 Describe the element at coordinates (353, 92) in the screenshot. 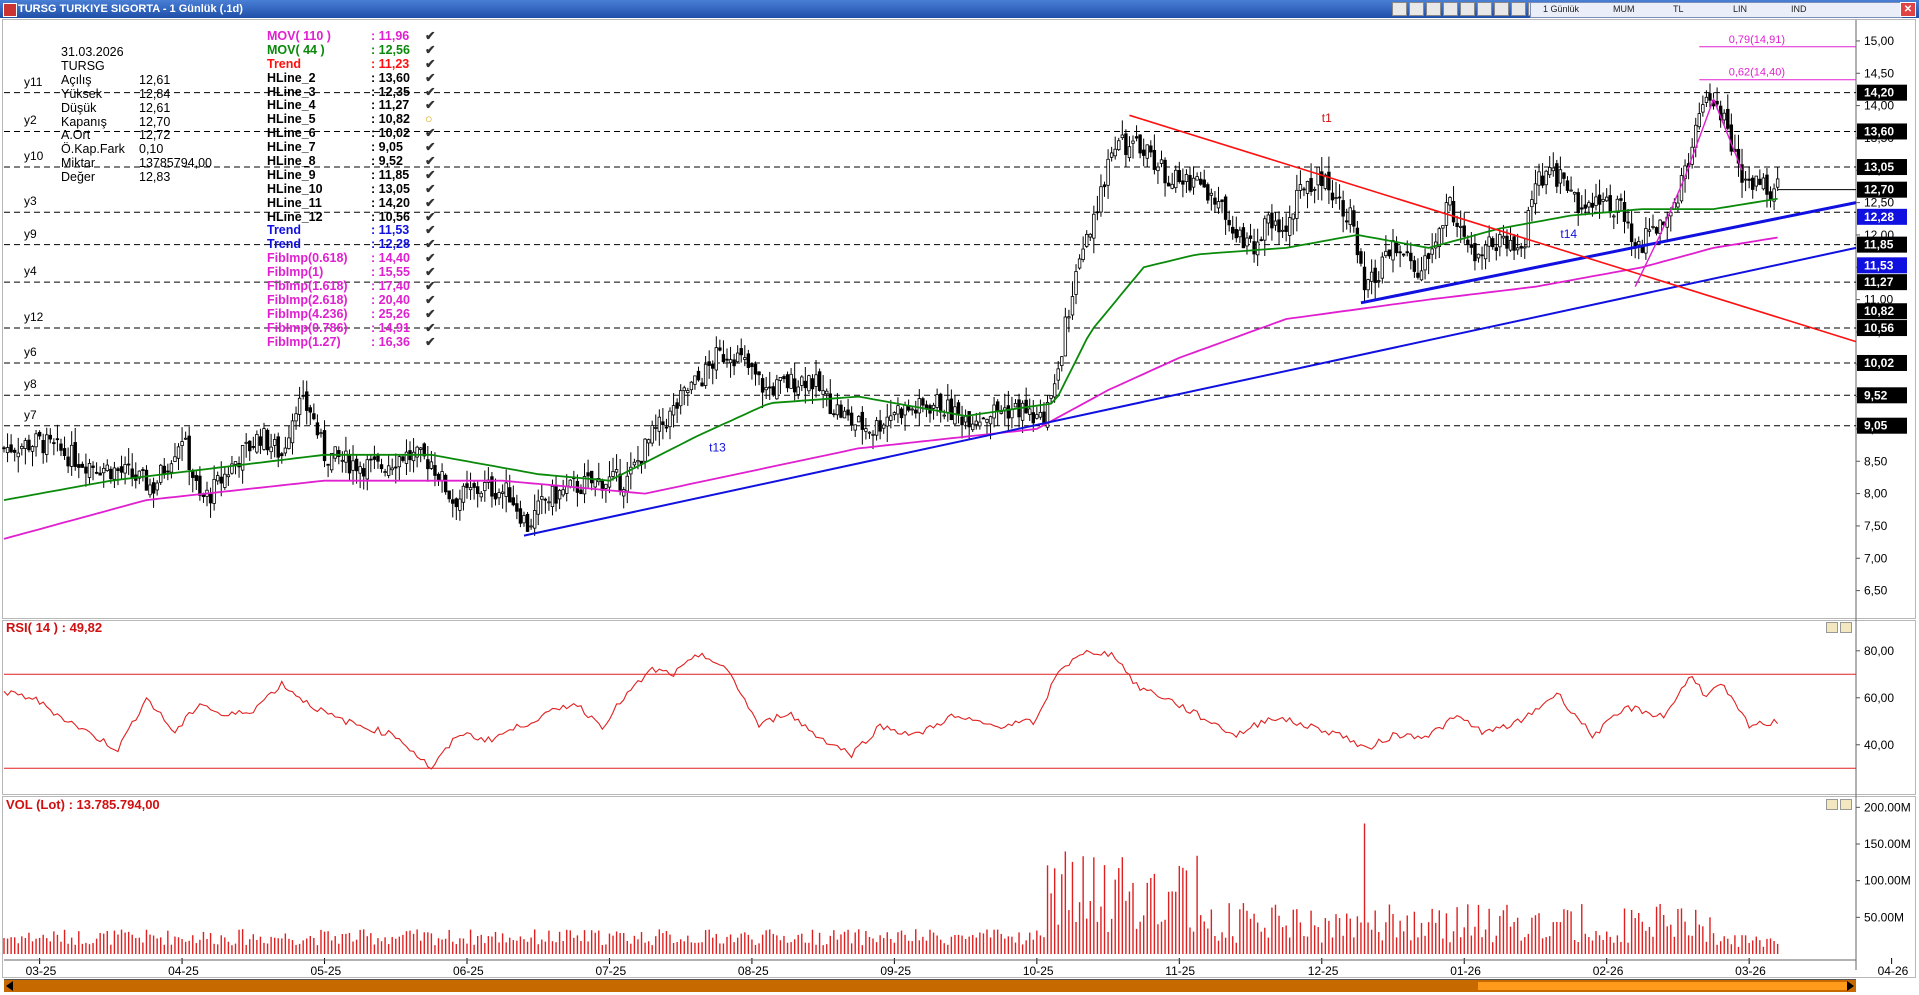

I see `legend-row: HLine_3: 12,35 ✔` at that location.